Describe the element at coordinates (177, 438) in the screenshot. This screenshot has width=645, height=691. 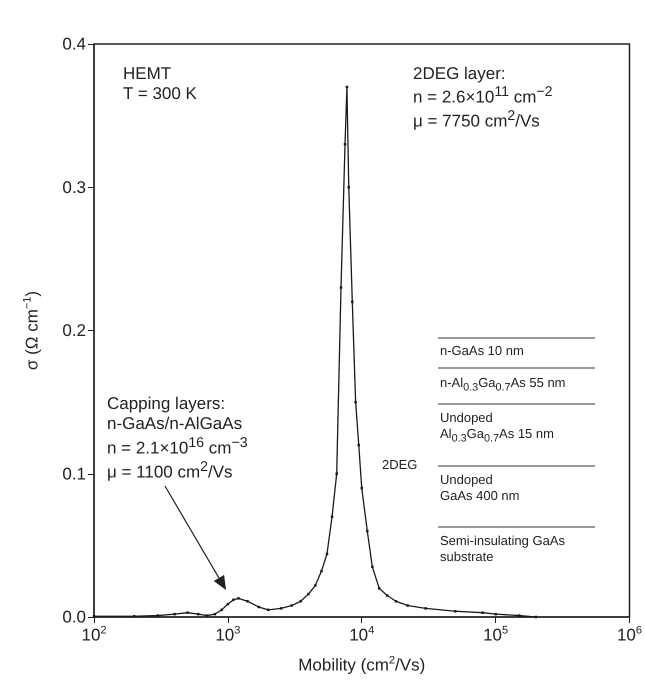
I see `text: Capping layers: n-GaAs/n-AlGaAs n = 2.1×10$^{16}$ cm$^{−3}$ μ = 1100 cm$^{2}$/Vs` at that location.